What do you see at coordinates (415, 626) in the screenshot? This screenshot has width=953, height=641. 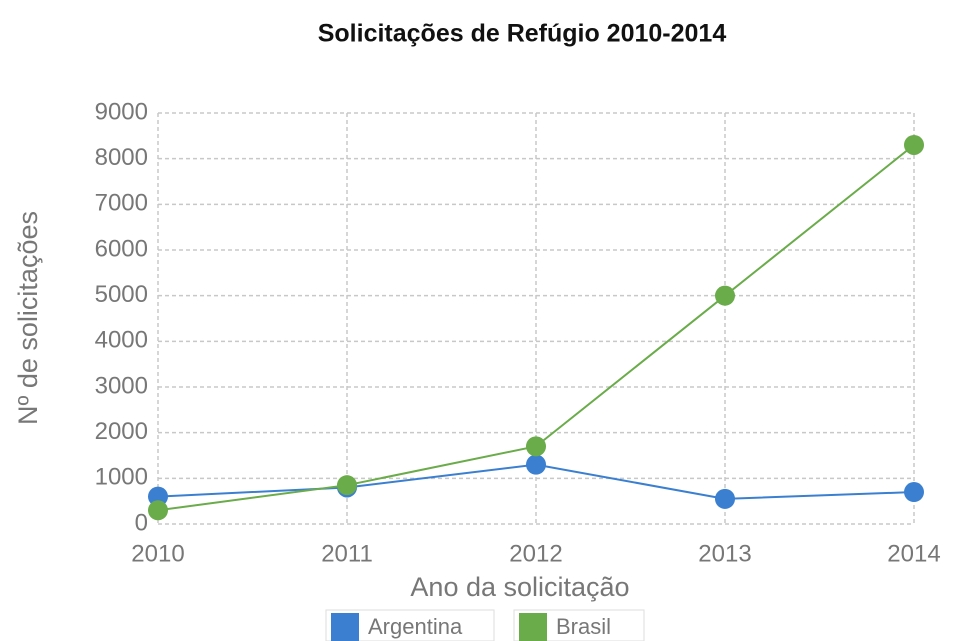 I see `legend-label: Argentina` at bounding box center [415, 626].